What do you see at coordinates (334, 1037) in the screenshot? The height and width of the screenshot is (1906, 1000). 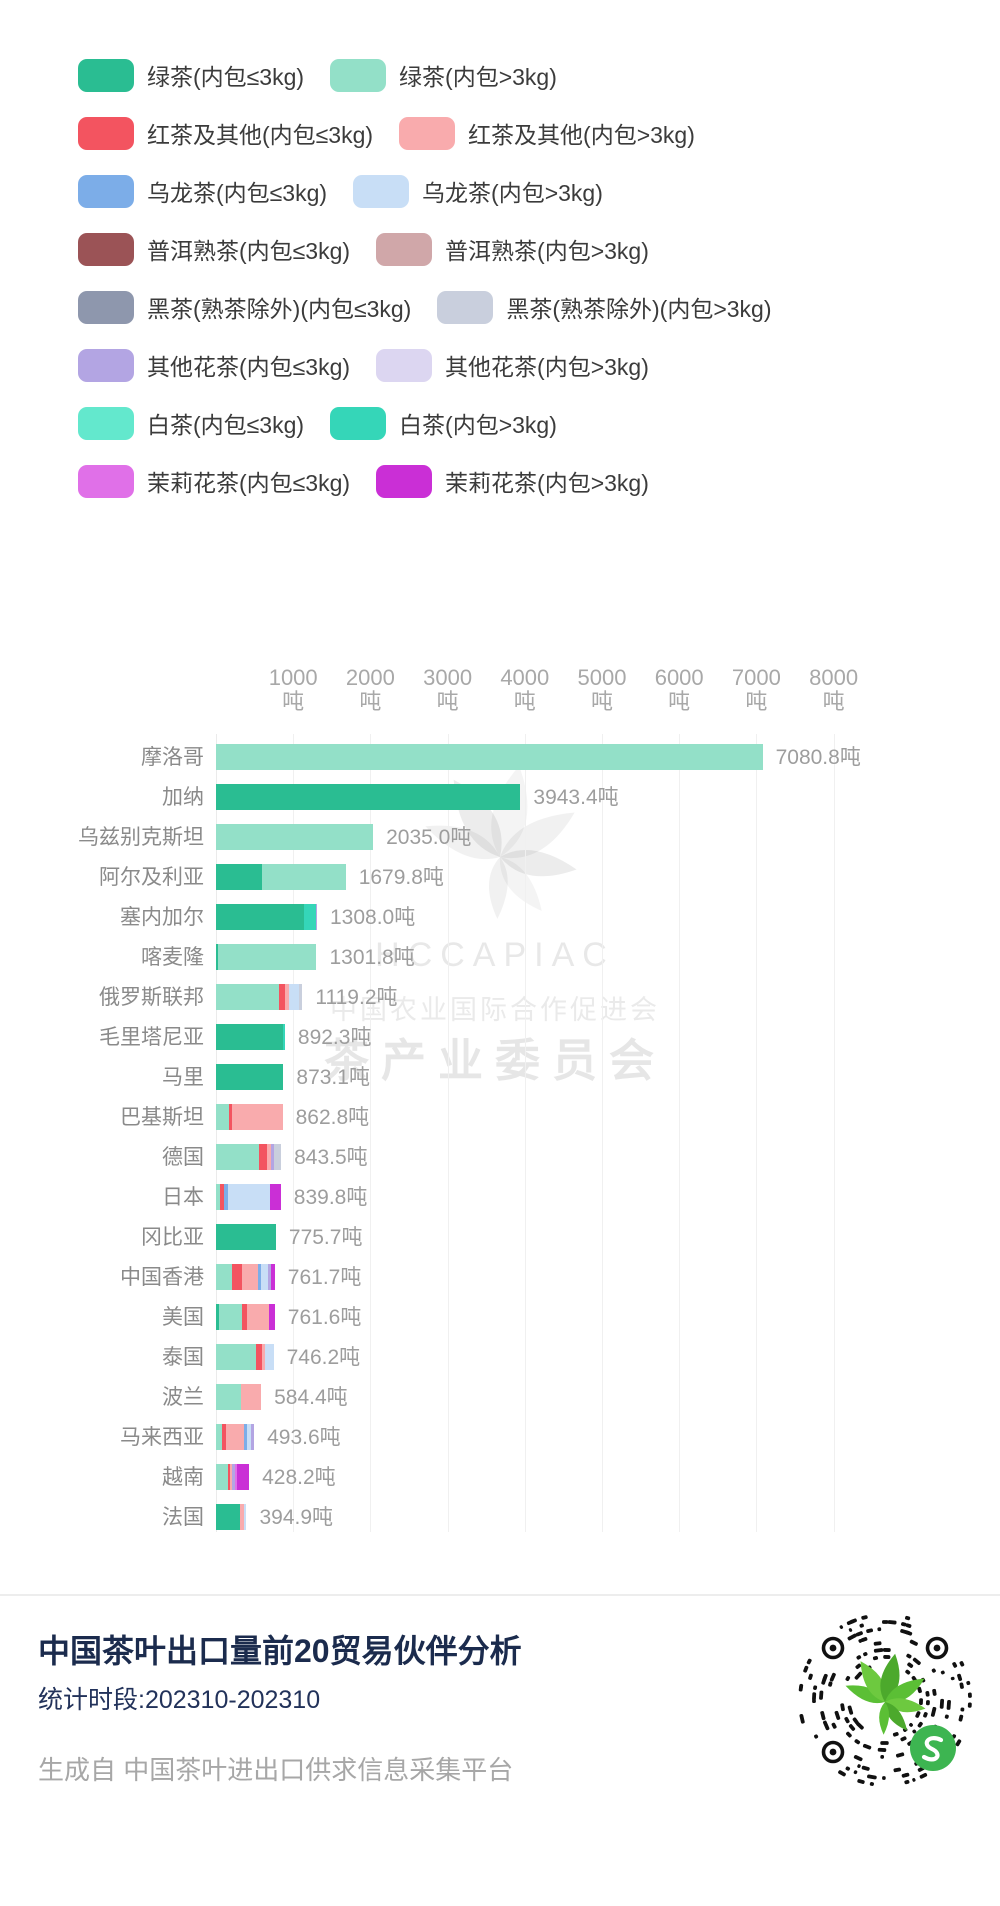 I see `value-label: 892.3吨` at bounding box center [334, 1037].